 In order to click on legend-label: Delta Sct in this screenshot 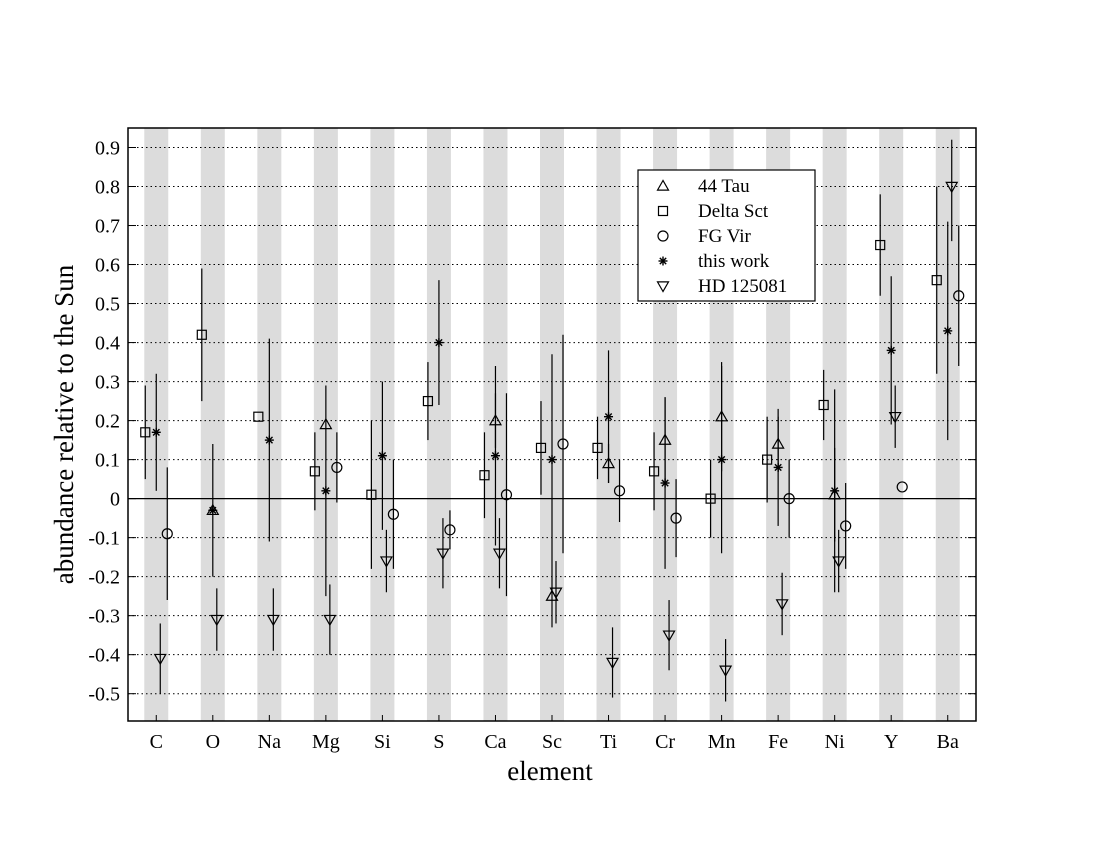, I will do `click(733, 211)`.